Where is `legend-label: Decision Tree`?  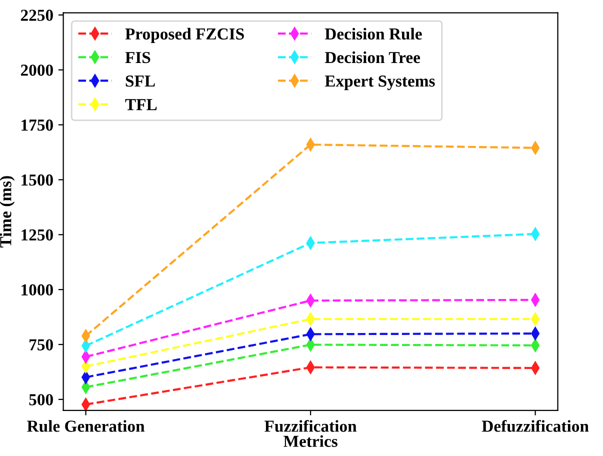 legend-label: Decision Tree is located at coordinates (372, 57).